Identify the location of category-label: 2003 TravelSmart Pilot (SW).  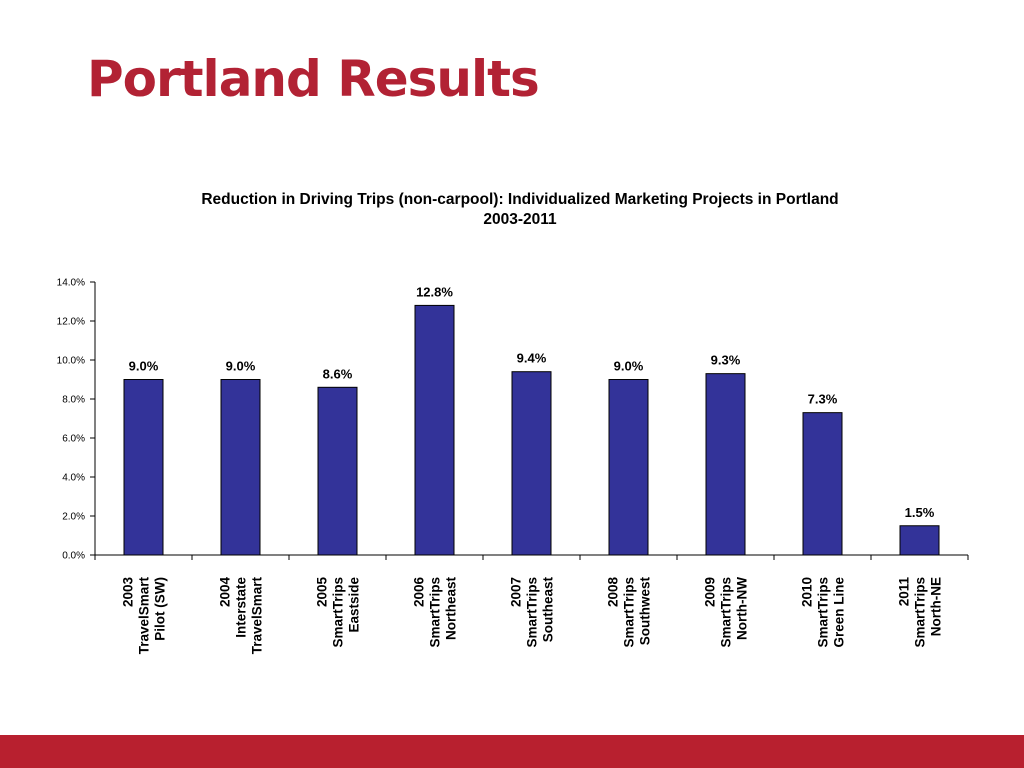
(144, 615).